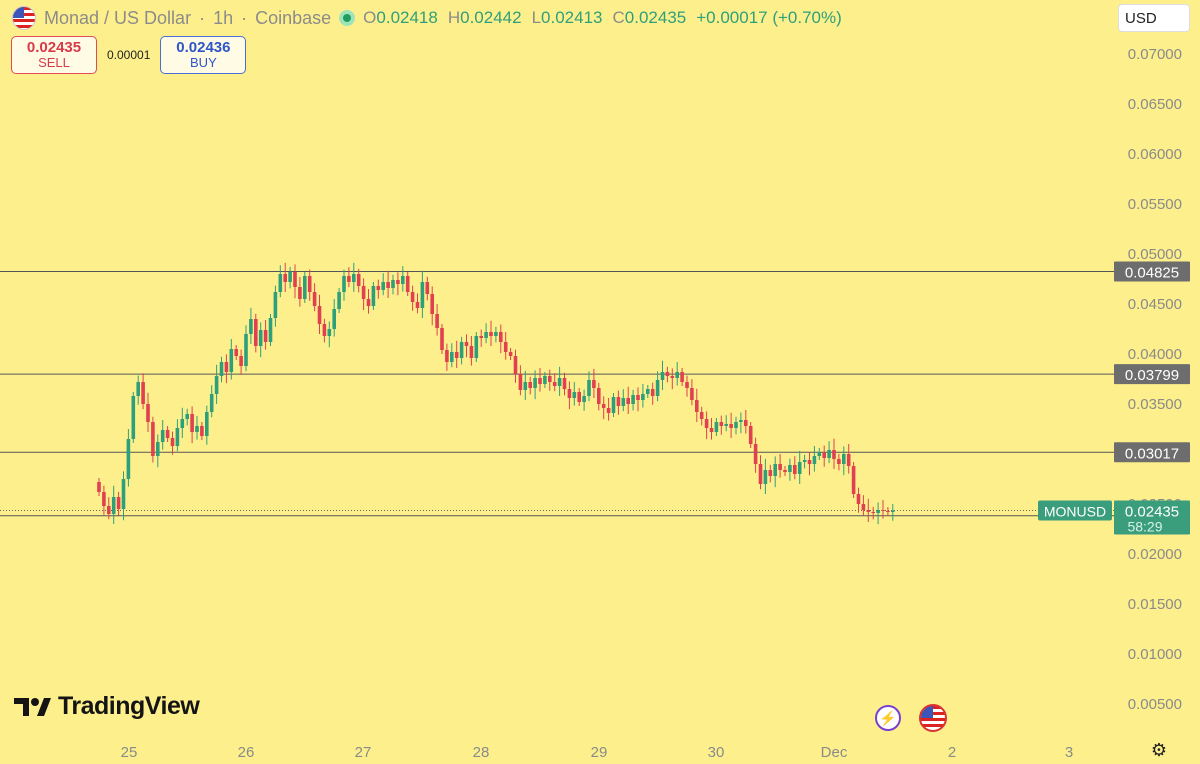 This screenshot has height=764, width=1200. What do you see at coordinates (1159, 750) in the screenshot?
I see `gear-icon: ⚙` at bounding box center [1159, 750].